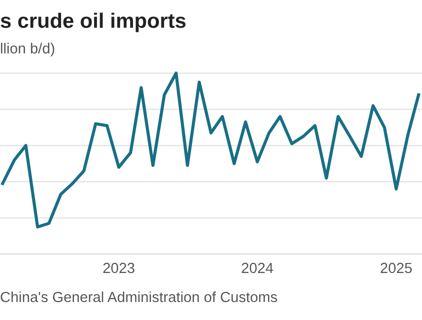 The width and height of the screenshot is (422, 320). What do you see at coordinates (93, 22) in the screenshot?
I see `chart-title: s crude oil imports` at bounding box center [93, 22].